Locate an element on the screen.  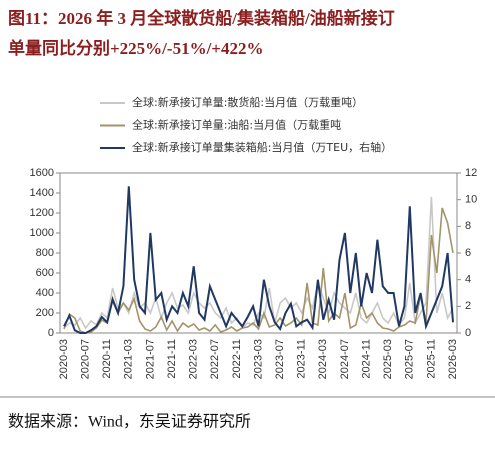
legend-label: 全球:新承接订单量:油船:当月值（万载重吨 is located at coordinates (236, 125).